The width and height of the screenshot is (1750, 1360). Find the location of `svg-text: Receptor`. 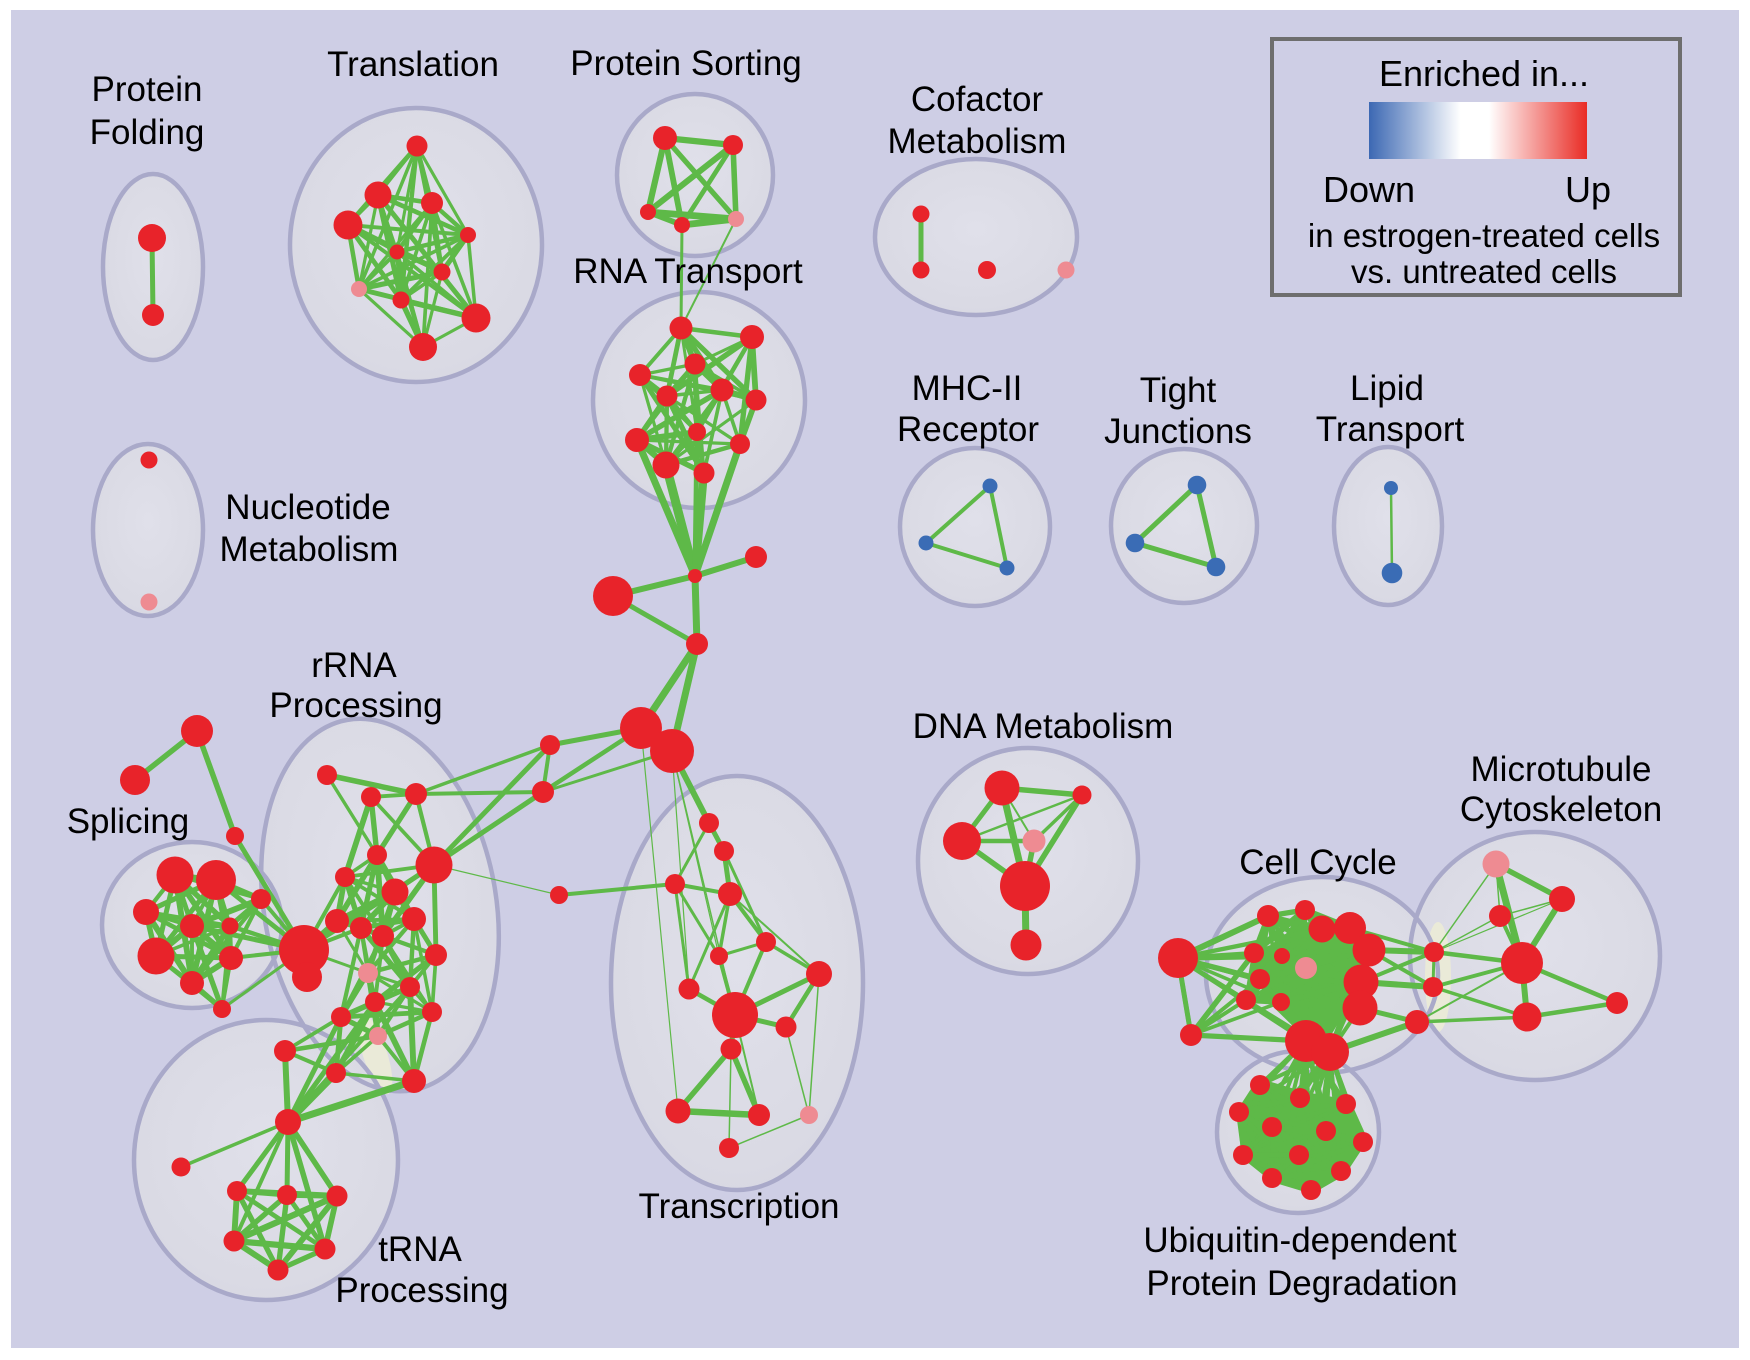

svg-text: Receptor is located at coordinates (968, 429).